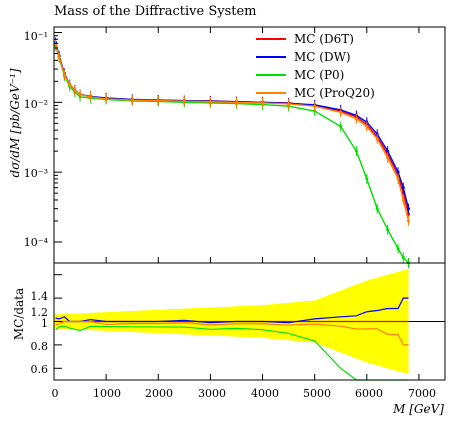 This screenshot has width=461, height=422. What do you see at coordinates (39, 312) in the screenshot?
I see `ratio-tick-label: 1.2` at bounding box center [39, 312].